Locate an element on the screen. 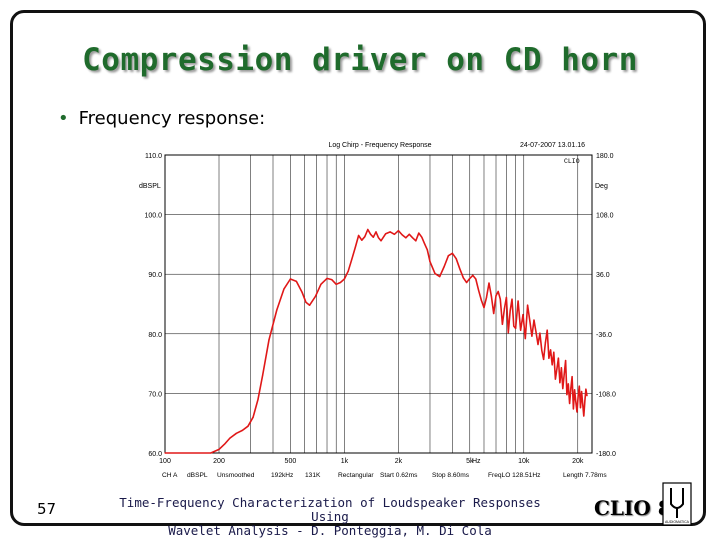 Image resolution: width=720 pixels, height=540 pixels. y2-axis-label: Deg is located at coordinates (601, 186).